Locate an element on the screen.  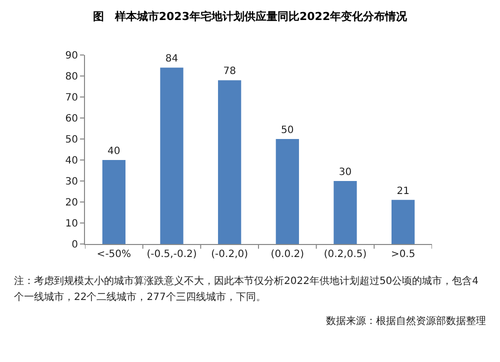
source-note: 数据来源：根据自然资源部数据整理 is located at coordinates (405, 321).